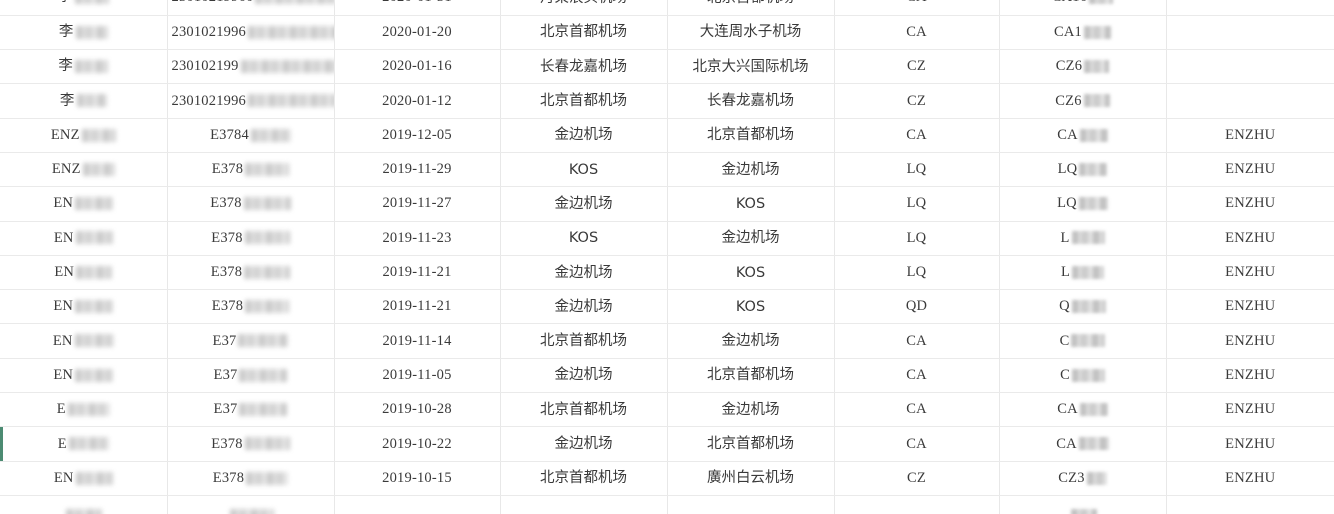 The height and width of the screenshot is (514, 1334). What do you see at coordinates (667, 504) in the screenshot?
I see `table-row` at bounding box center [667, 504].